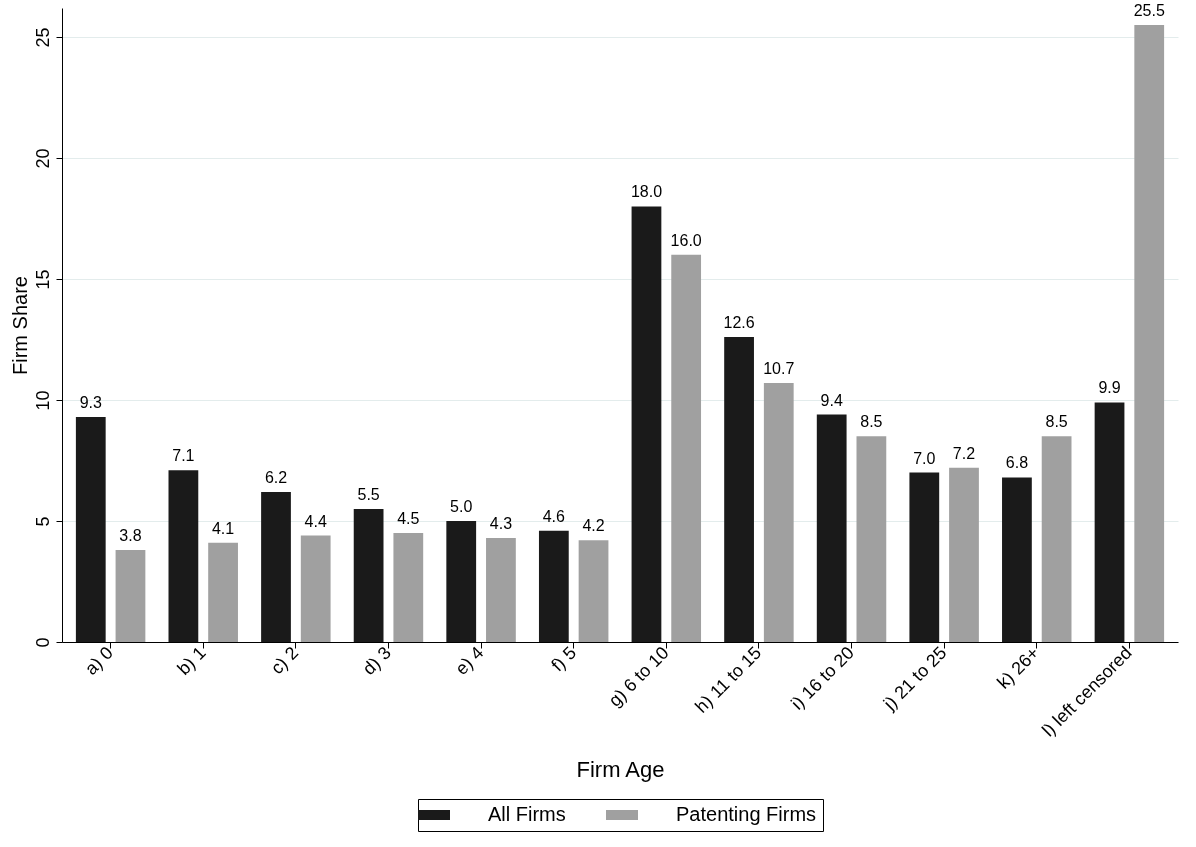  Describe the element at coordinates (42, 521) in the screenshot. I see `y-tick-label: 5` at that location.